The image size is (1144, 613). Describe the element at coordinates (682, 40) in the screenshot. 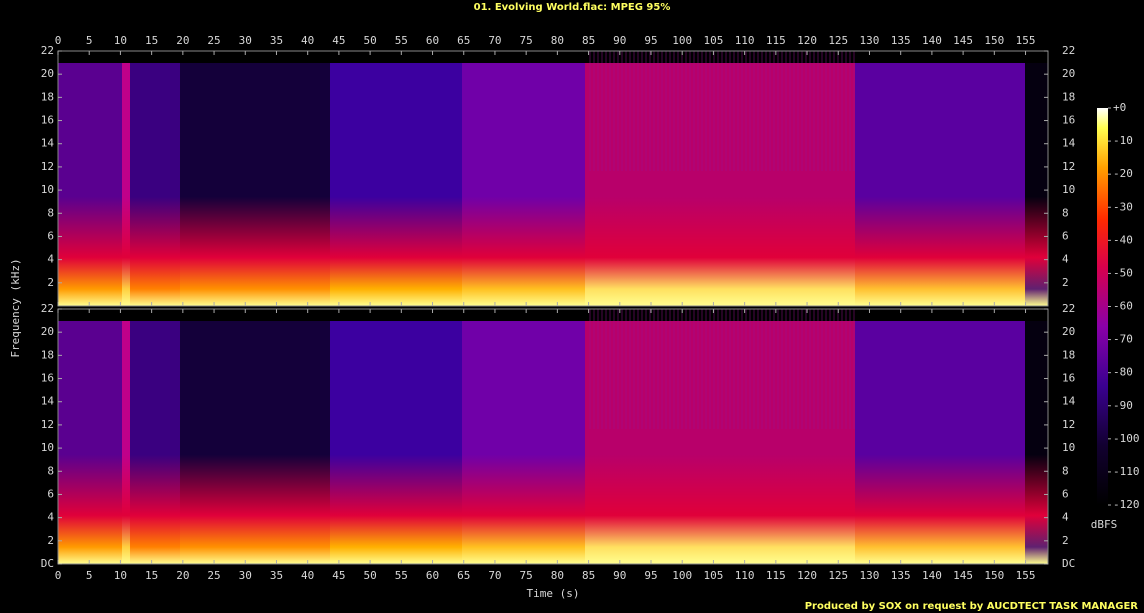

I see `x-tick-label-top: 100` at that location.